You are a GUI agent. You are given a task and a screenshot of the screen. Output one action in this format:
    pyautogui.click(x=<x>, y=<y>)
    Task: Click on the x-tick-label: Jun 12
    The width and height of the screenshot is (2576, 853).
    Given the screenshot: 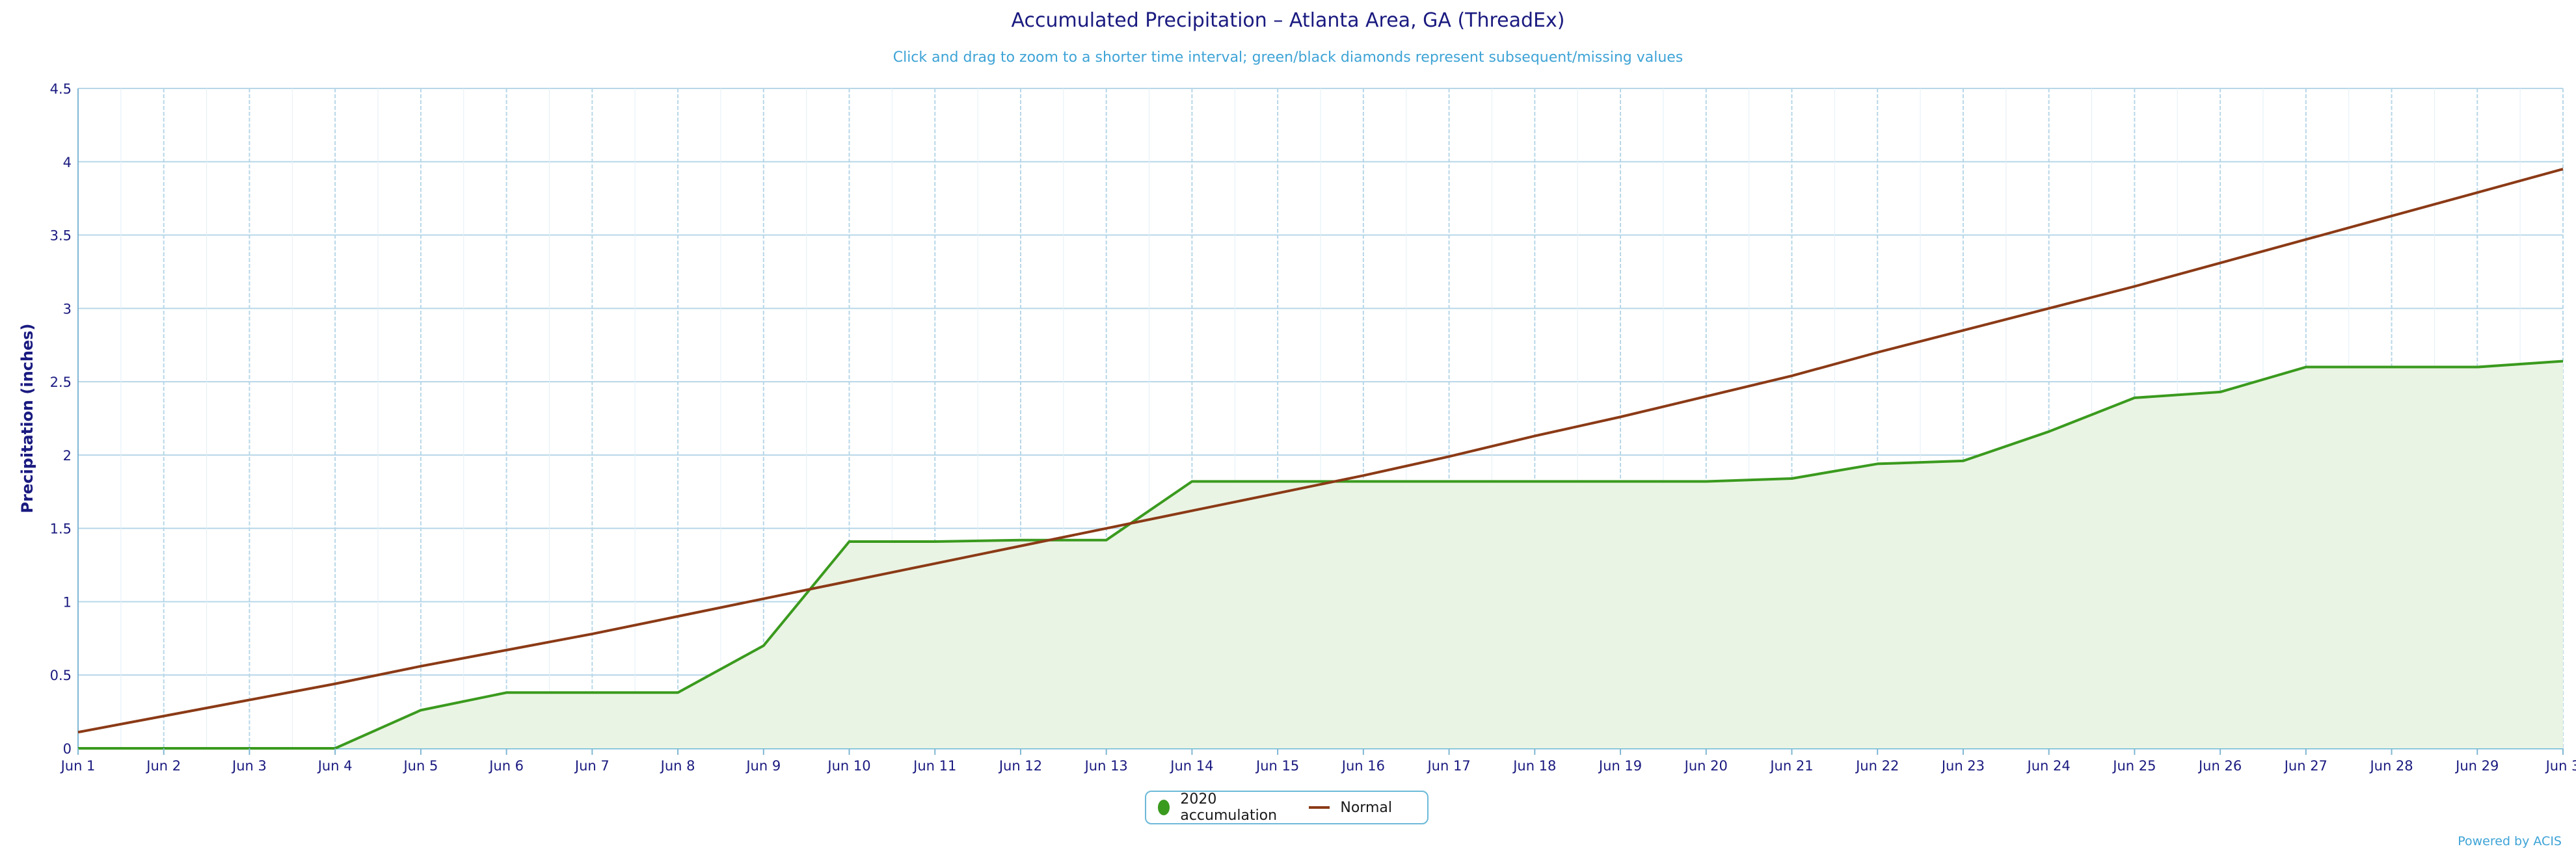 What is the action you would take?
    pyautogui.click(x=1020, y=766)
    